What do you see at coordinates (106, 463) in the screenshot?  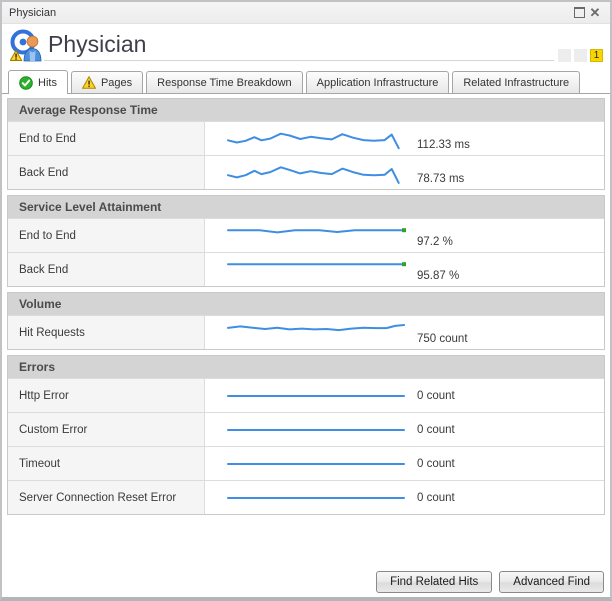 I see `metric-label: Timeout` at bounding box center [106, 463].